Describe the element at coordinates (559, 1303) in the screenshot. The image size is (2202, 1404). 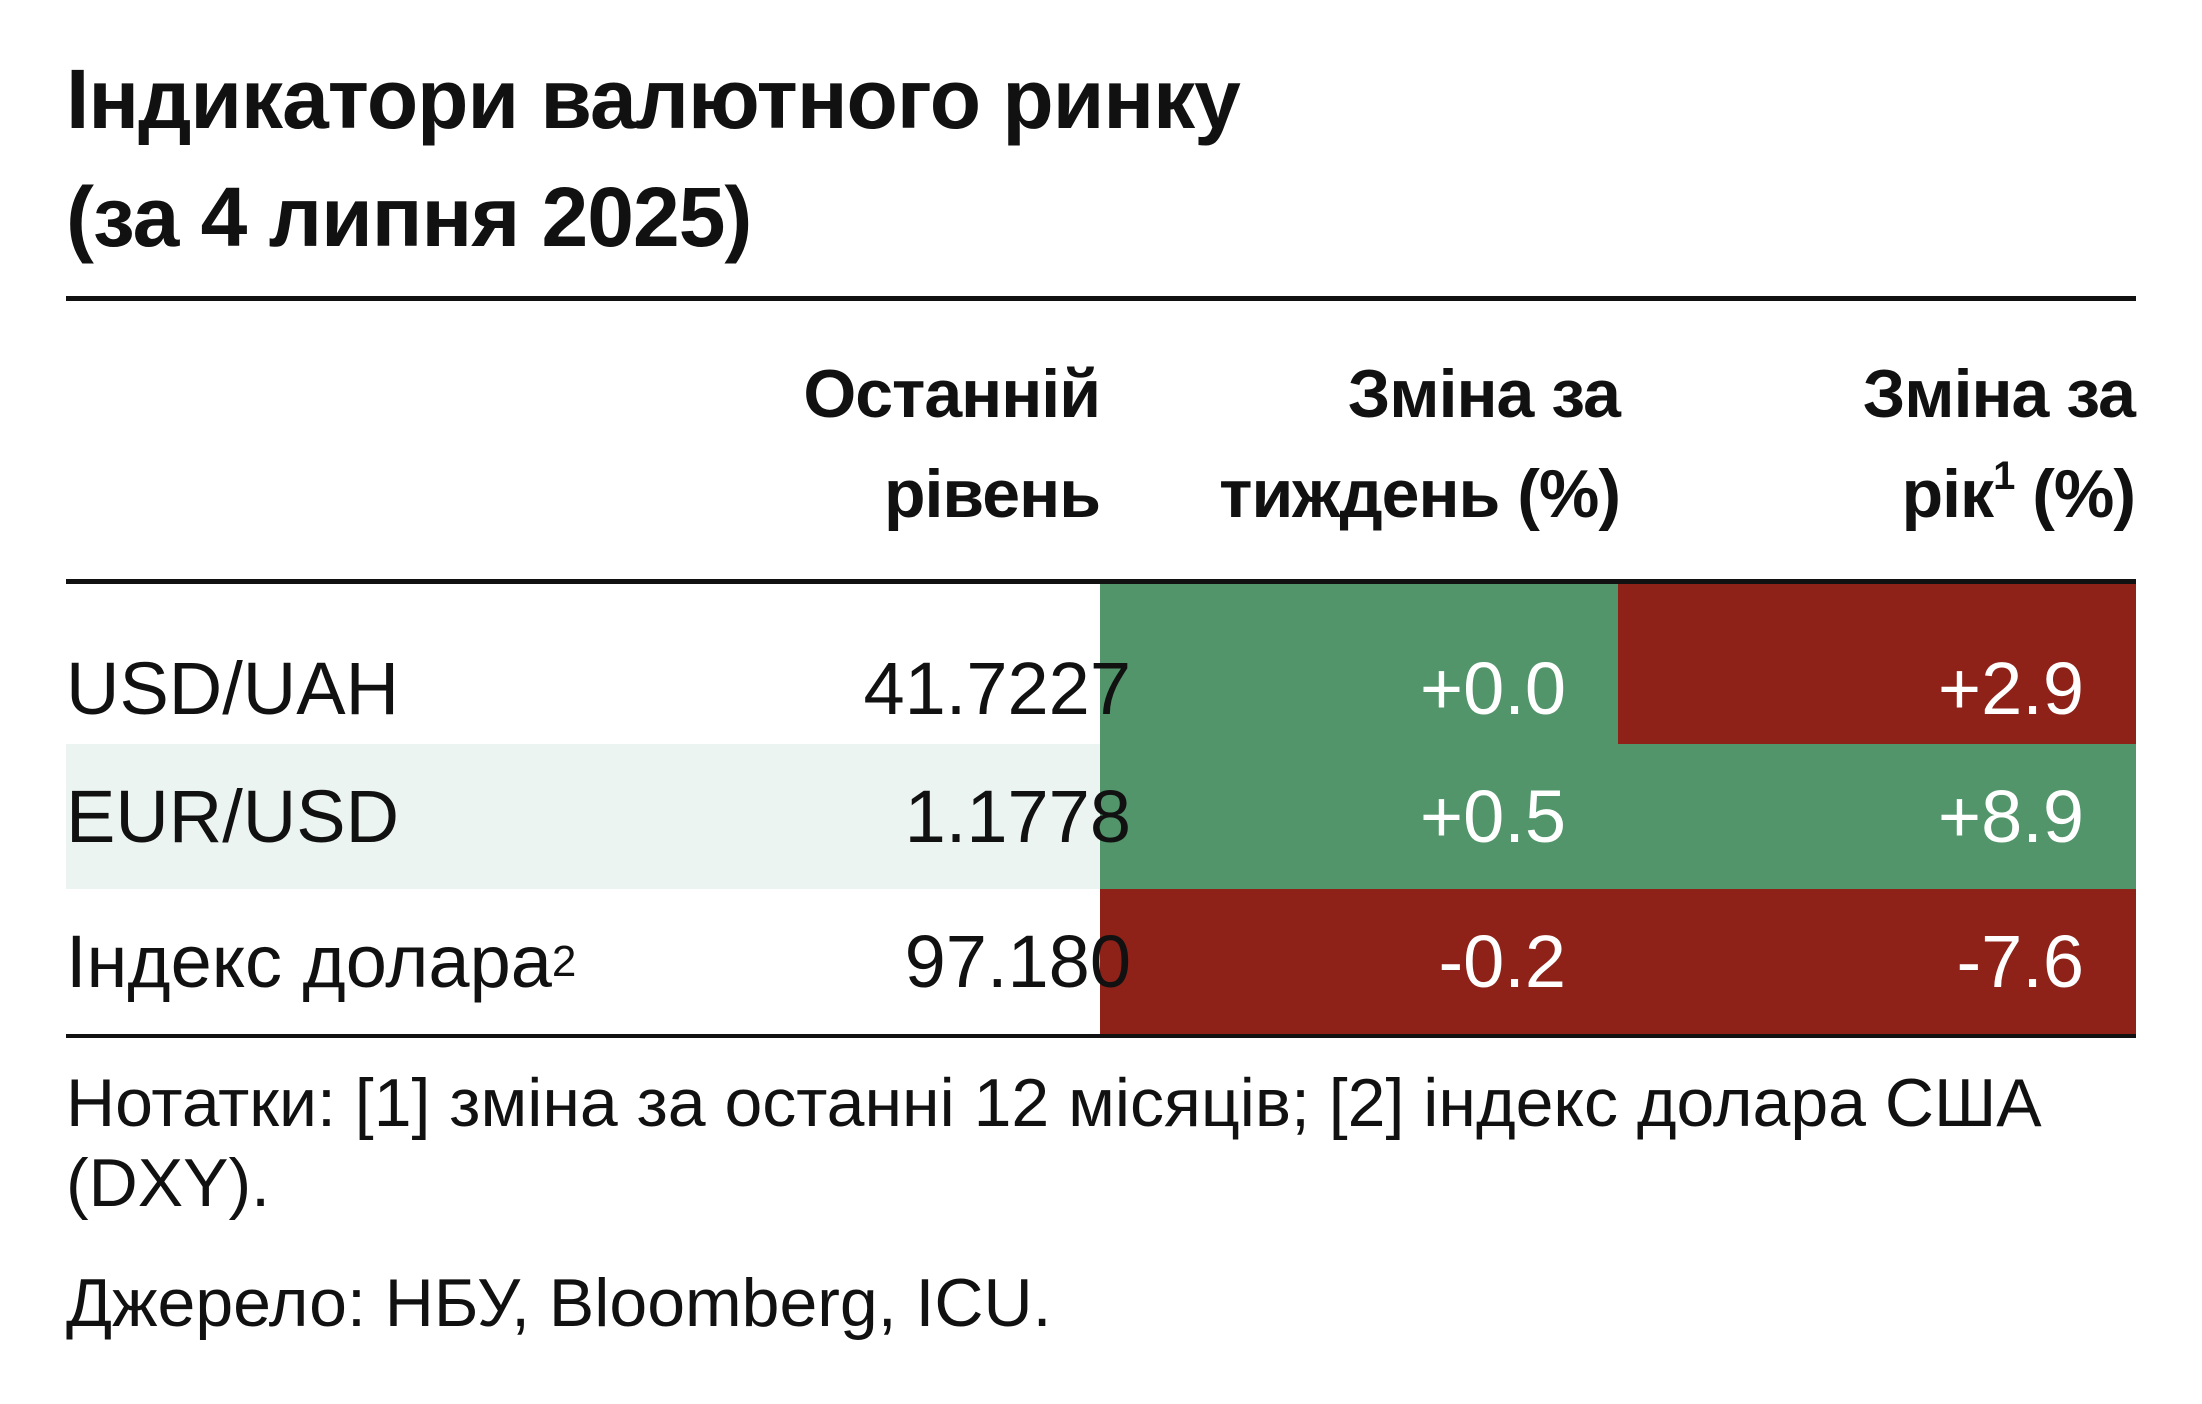
I see `source-note: Джерело: НБУ, Bloomberg, ICU.` at that location.